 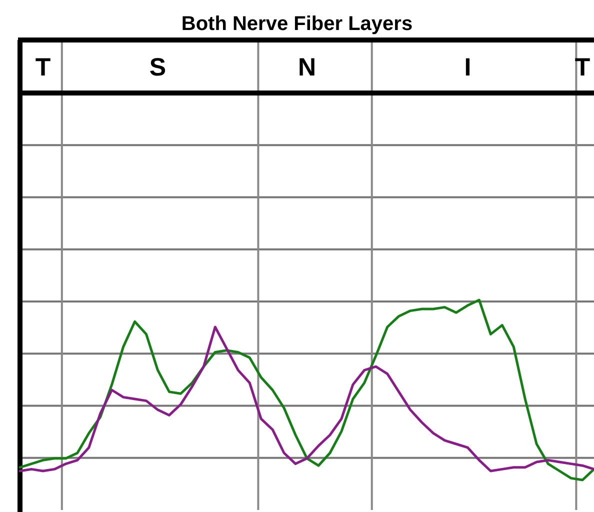 I want to click on chart-title: Both Nerve Fiber Layers, so click(x=297, y=24).